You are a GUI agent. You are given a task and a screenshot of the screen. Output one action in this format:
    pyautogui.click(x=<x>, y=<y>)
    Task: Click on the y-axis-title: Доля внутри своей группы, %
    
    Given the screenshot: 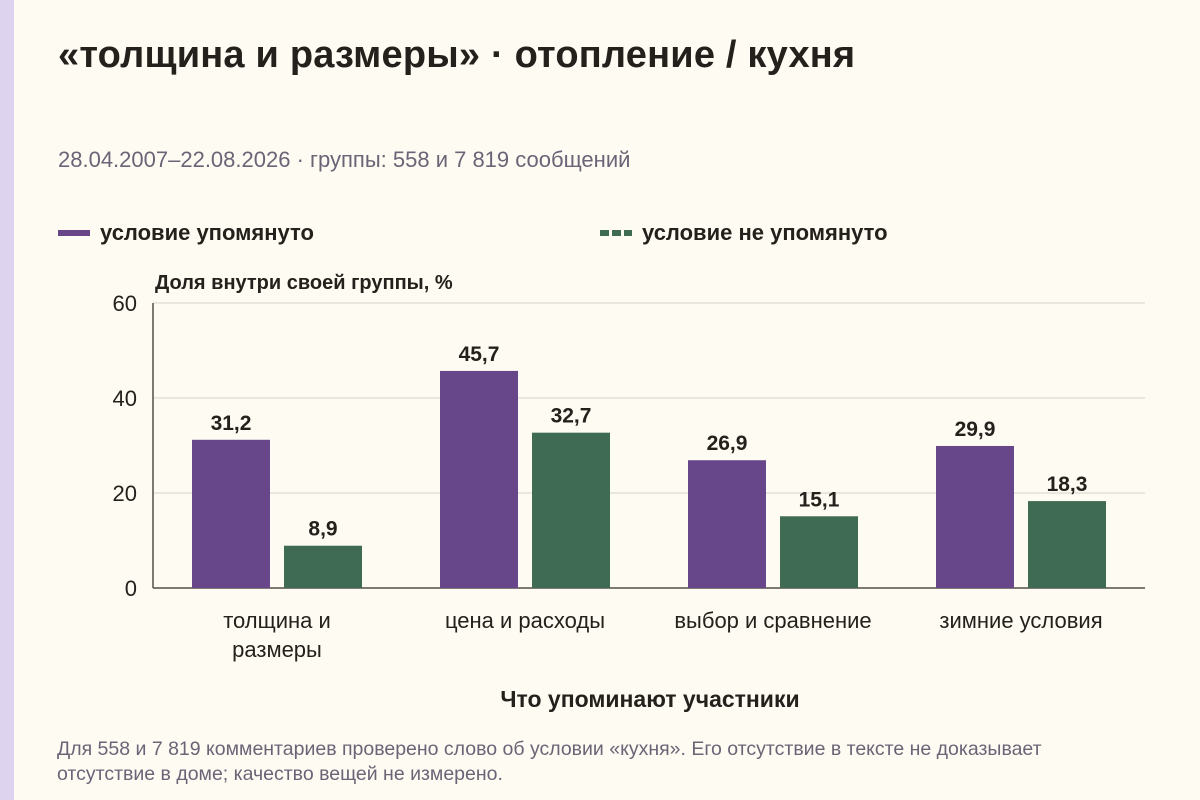 What is the action you would take?
    pyautogui.click(x=304, y=283)
    